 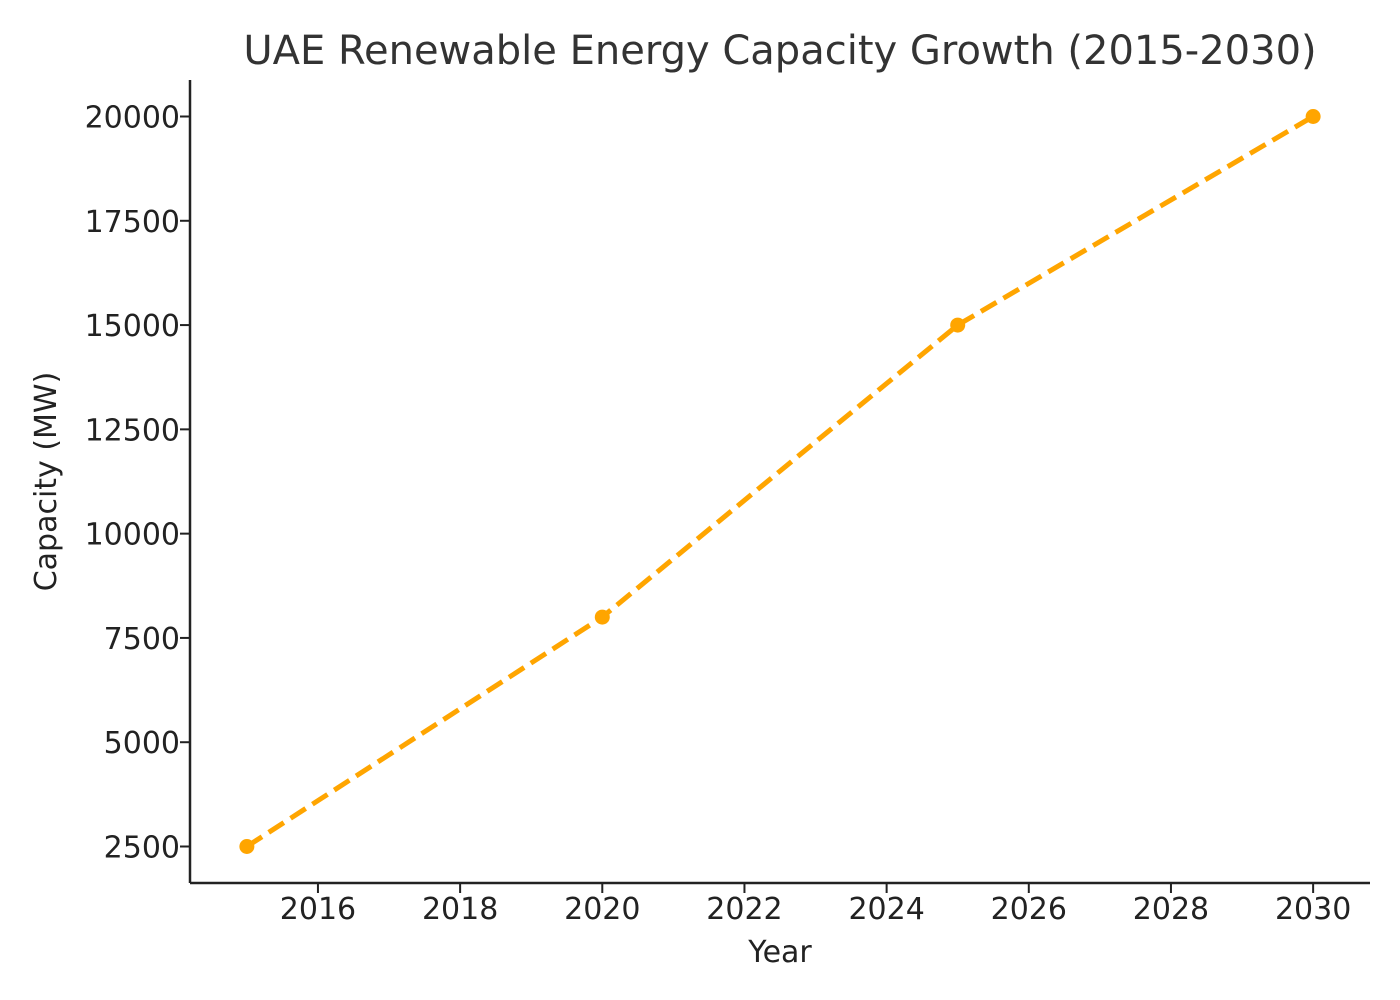 I want to click on x-tick-label: 2018, so click(x=460, y=909).